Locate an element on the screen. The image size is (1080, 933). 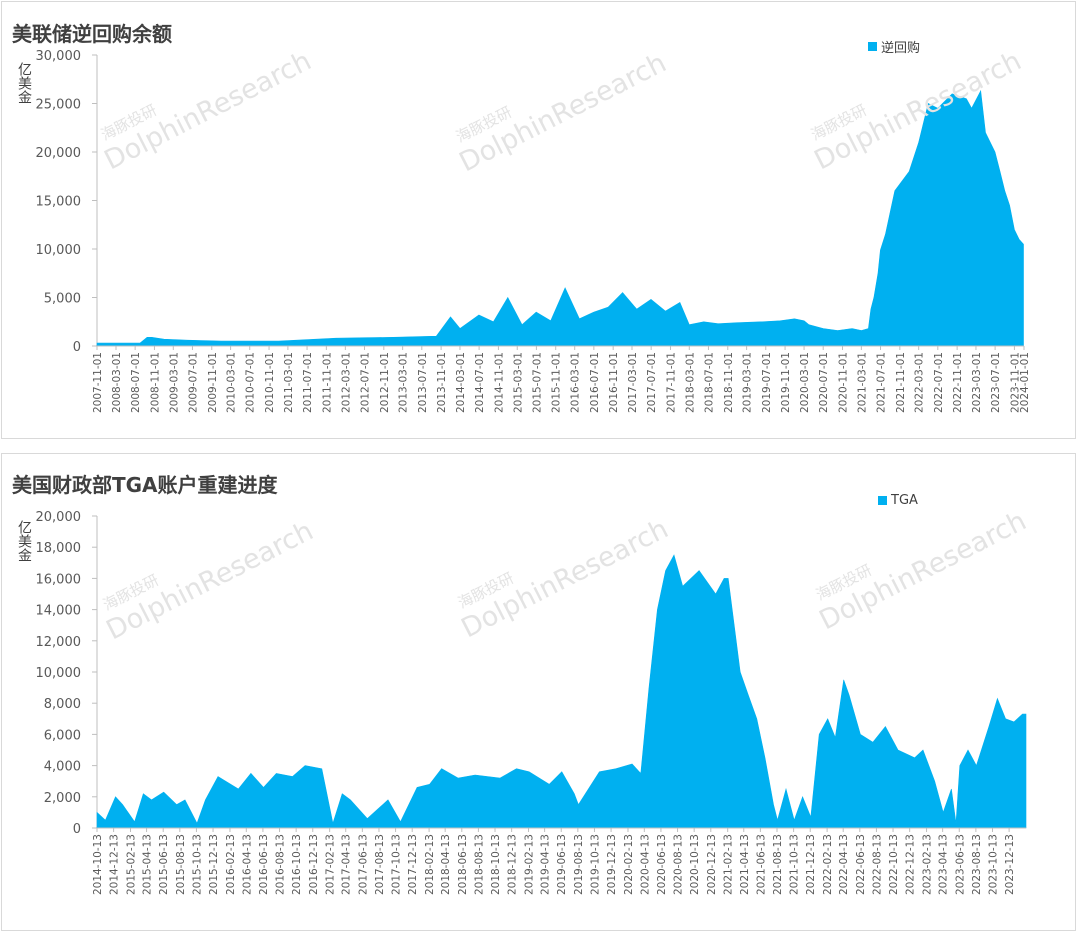
x-tick-label: 2016-12-13 is located at coordinates (314, 864).